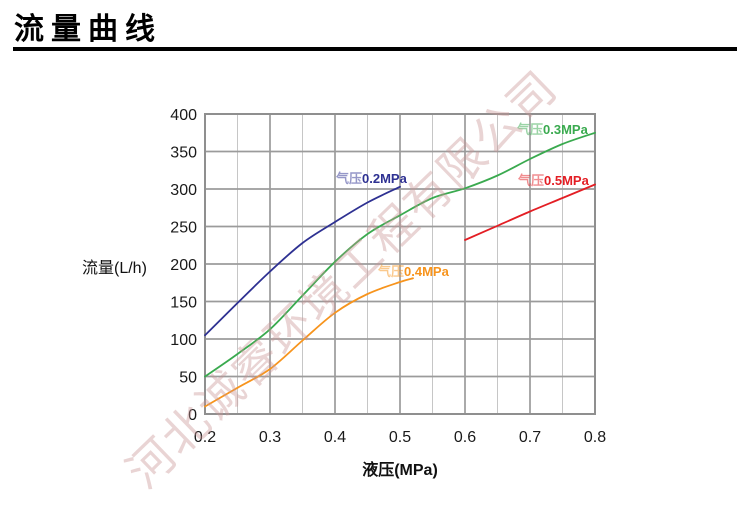 This screenshot has height=523, width=750. I want to click on svg-text: 0.5, so click(400, 437).